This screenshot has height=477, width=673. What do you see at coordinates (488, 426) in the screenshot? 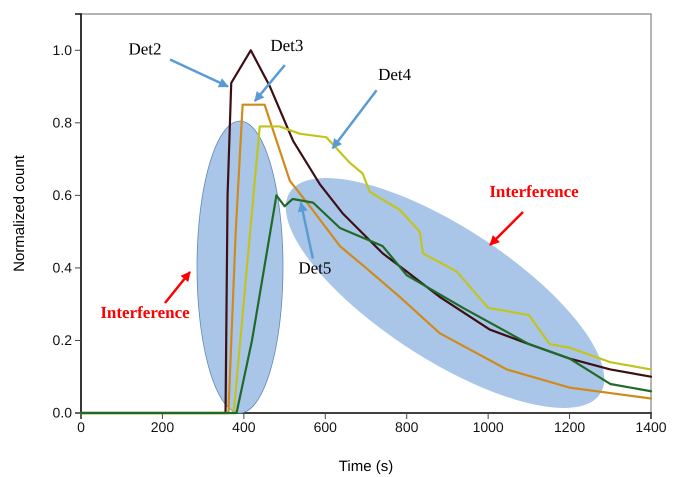
I see `x-tick-label: 1000` at bounding box center [488, 426].